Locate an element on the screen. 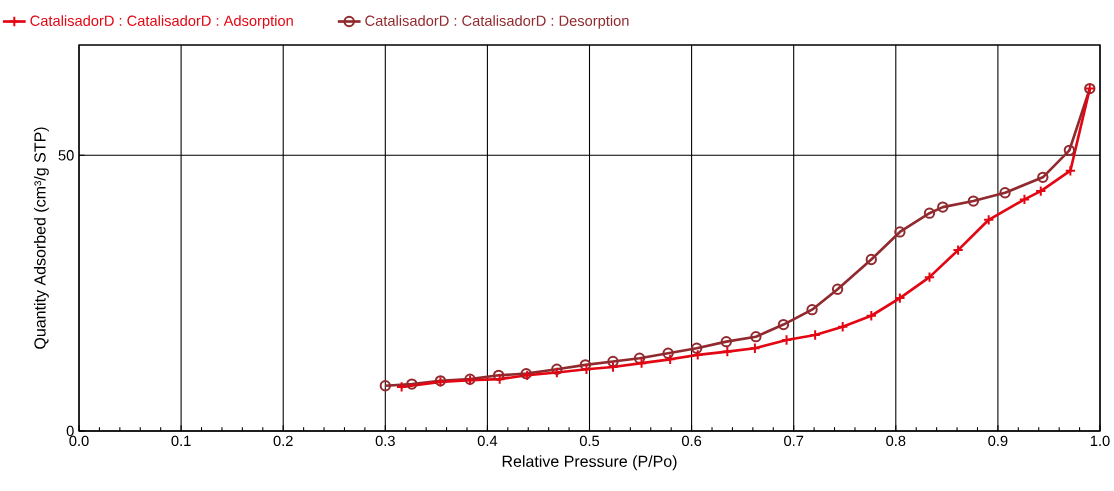 The image size is (1114, 491). x-tick-label: 0.0 is located at coordinates (79, 441).